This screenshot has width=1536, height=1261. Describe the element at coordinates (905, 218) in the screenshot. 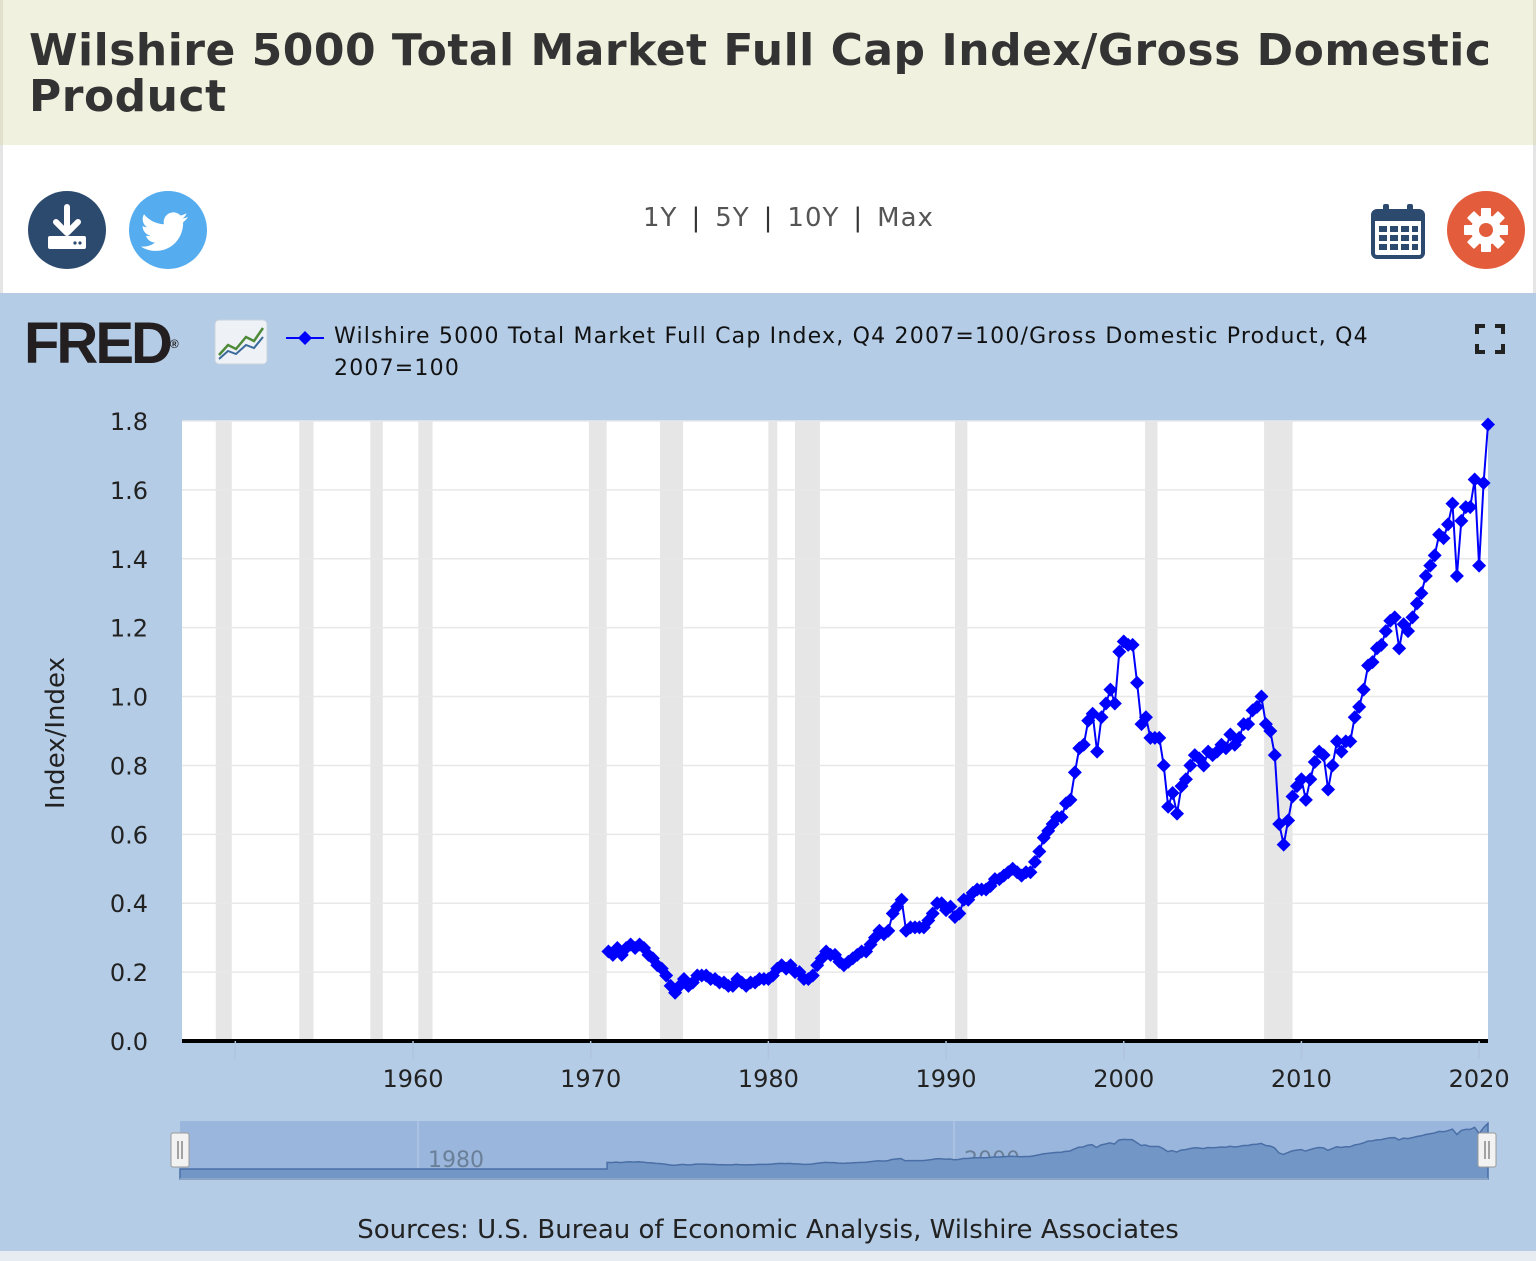

I see `range-max: Max` at that location.